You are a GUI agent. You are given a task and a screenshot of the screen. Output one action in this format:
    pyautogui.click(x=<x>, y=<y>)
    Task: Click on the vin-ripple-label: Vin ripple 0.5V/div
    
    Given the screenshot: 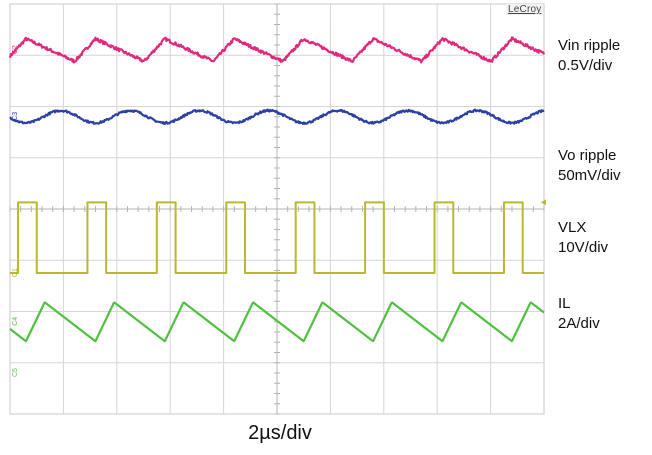 What is the action you would take?
    pyautogui.click(x=589, y=56)
    